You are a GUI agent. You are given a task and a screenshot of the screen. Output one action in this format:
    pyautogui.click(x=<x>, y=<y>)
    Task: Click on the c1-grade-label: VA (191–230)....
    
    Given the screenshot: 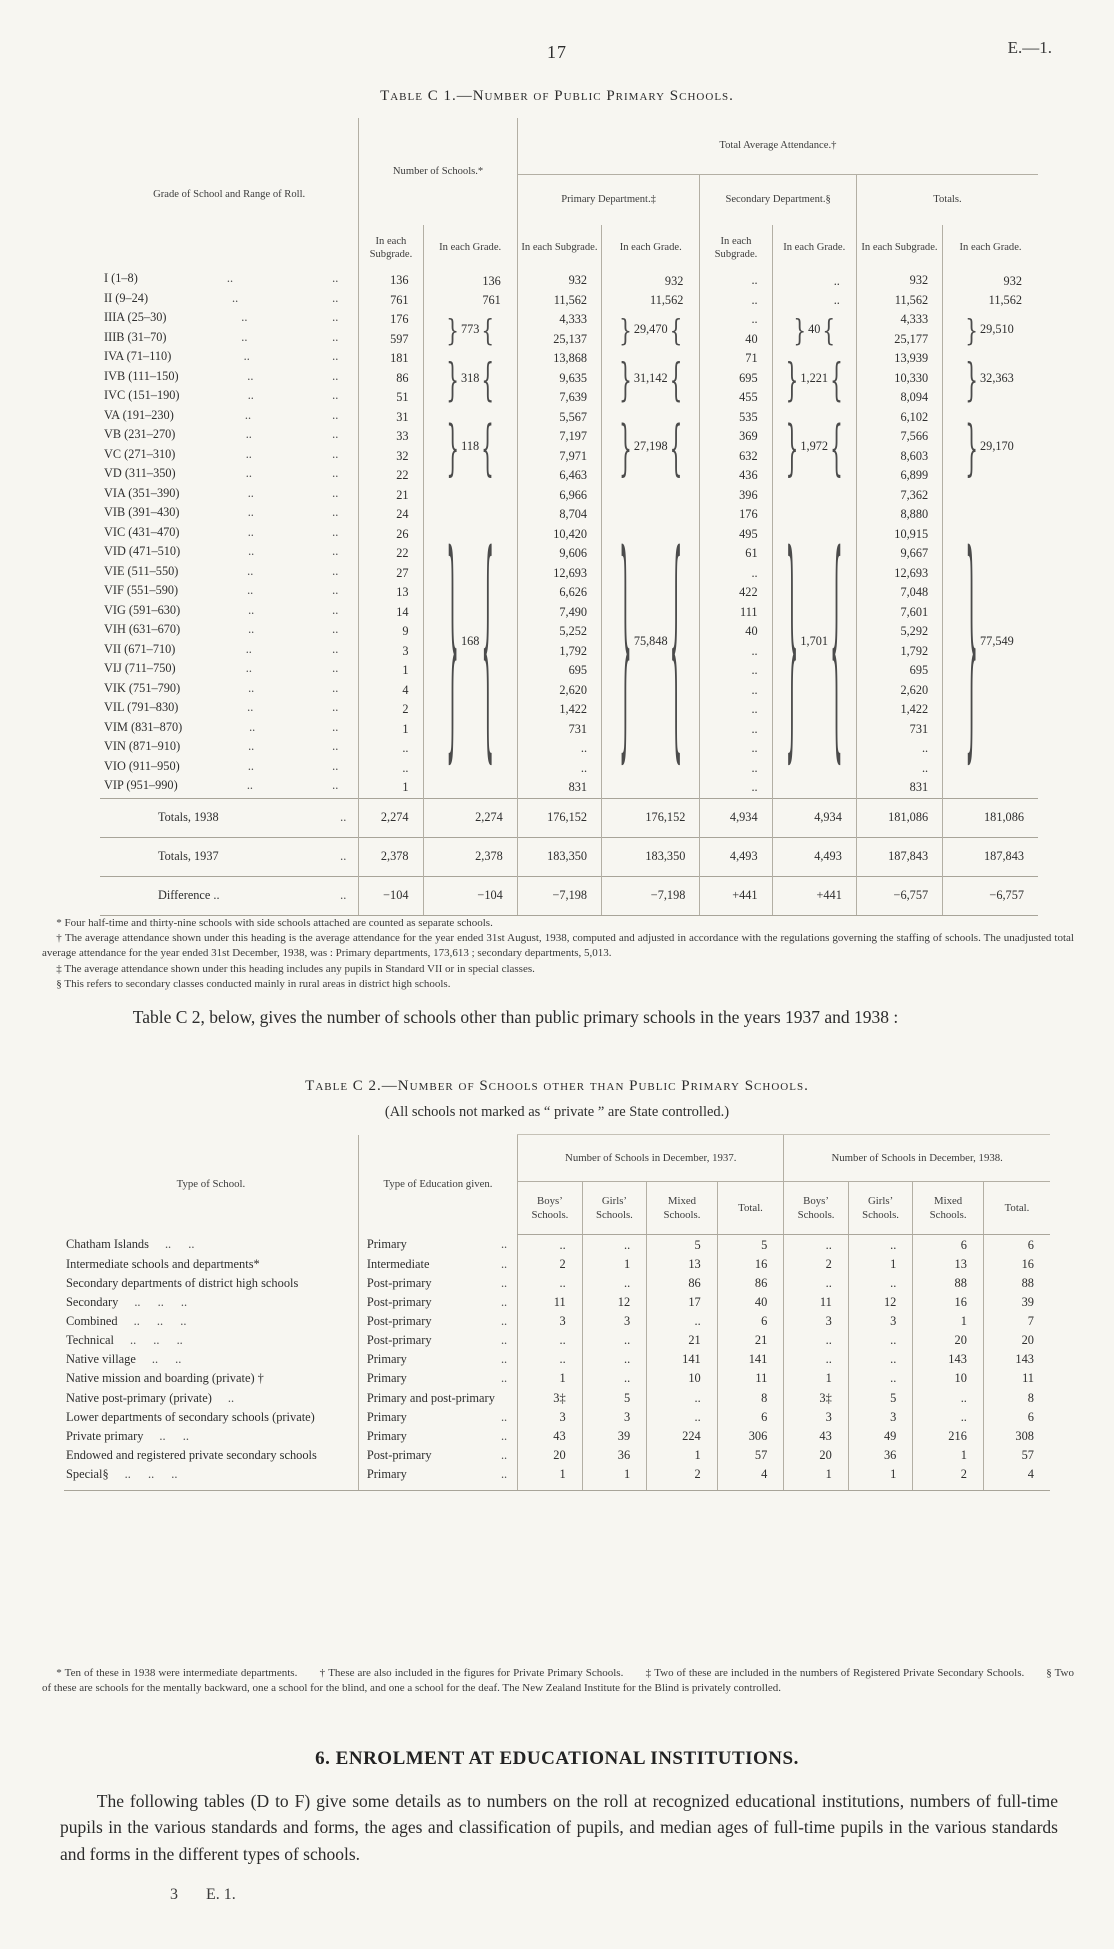 What is the action you would take?
    pyautogui.click(x=229, y=418)
    